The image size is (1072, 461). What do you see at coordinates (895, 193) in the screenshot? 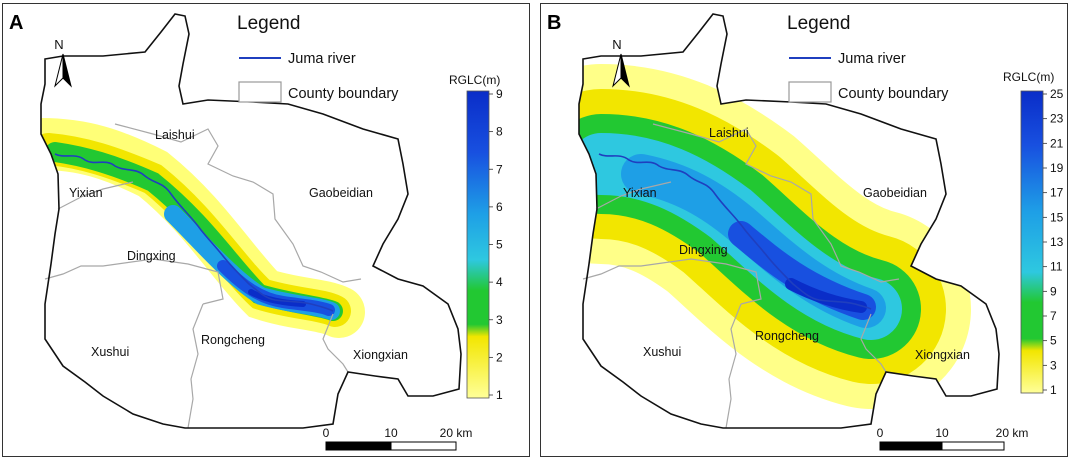
I see `county-label-gaobeidian-b: Gaobeidian` at bounding box center [895, 193].